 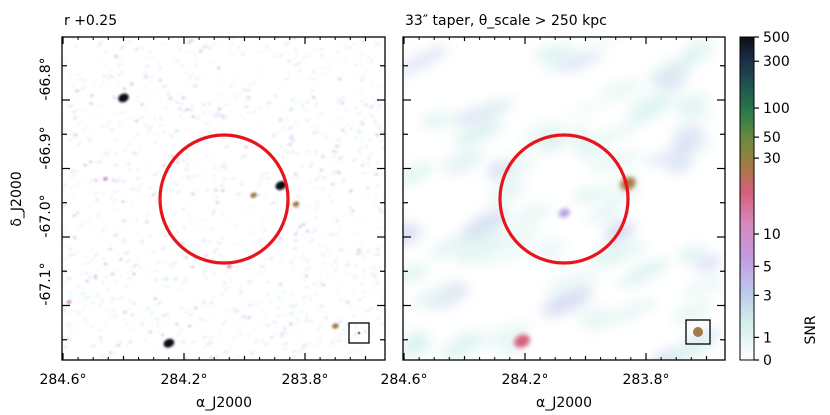 I want to click on colorbar-gradient, so click(x=747, y=198).